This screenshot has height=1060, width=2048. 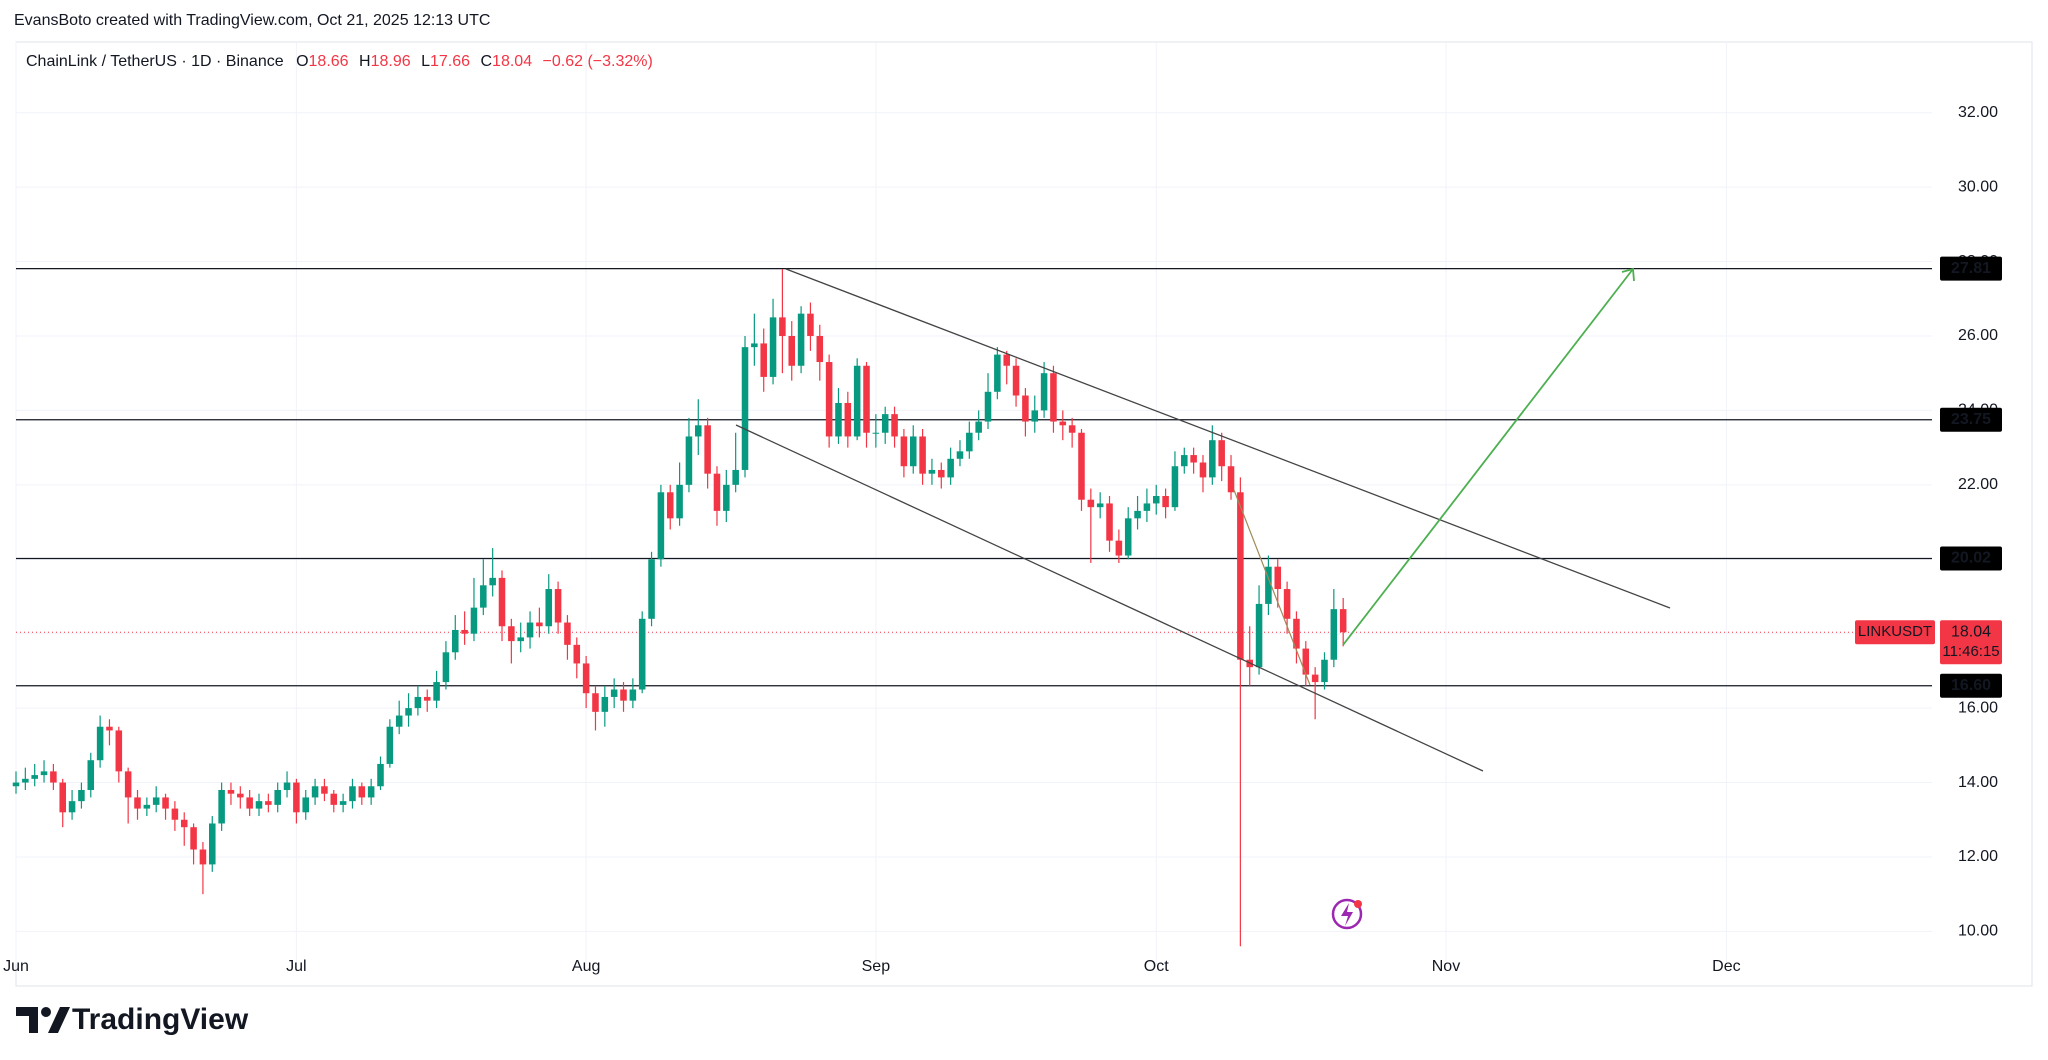 I want to click on channel-lower, so click(x=1109, y=598).